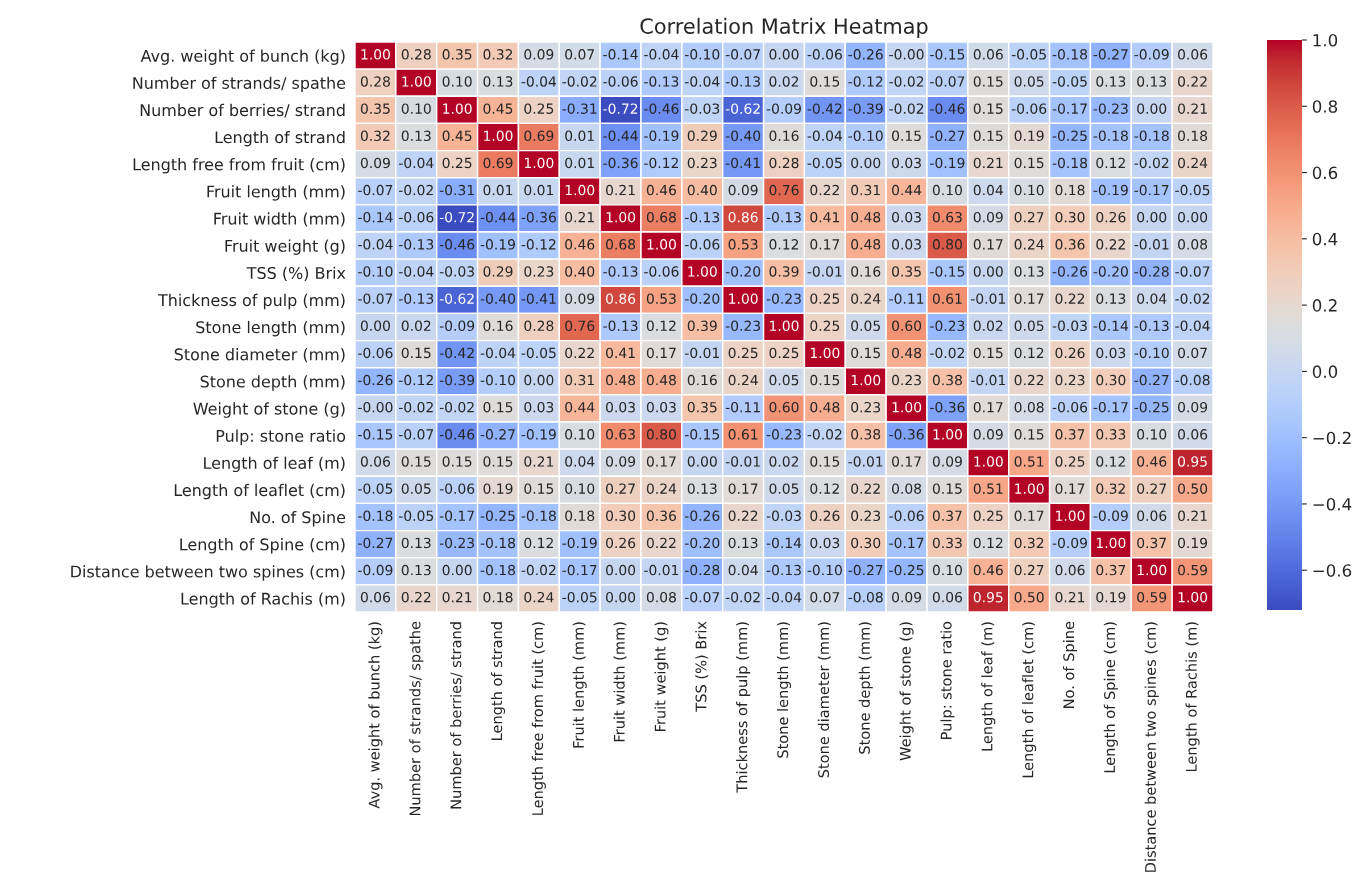 This screenshot has height=880, width=1356. I want to click on data-label: 0.36, so click(661, 516).